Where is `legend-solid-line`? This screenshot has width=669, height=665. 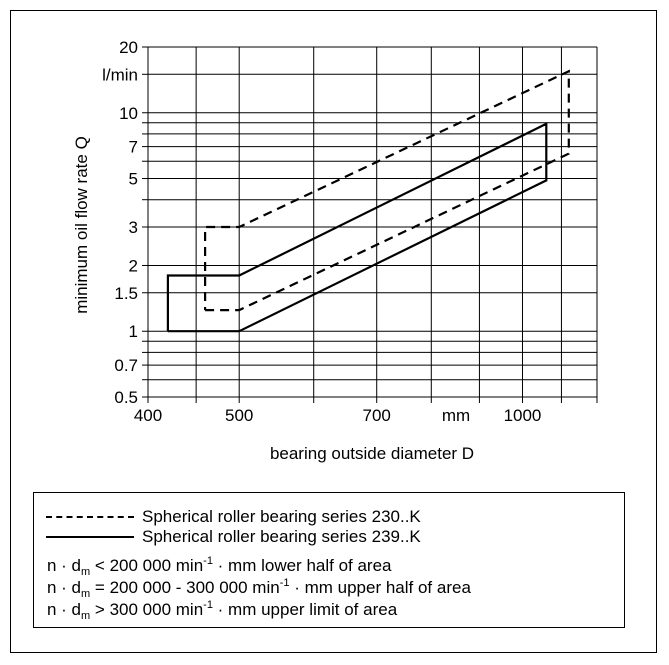 legend-solid-line is located at coordinates (90, 537).